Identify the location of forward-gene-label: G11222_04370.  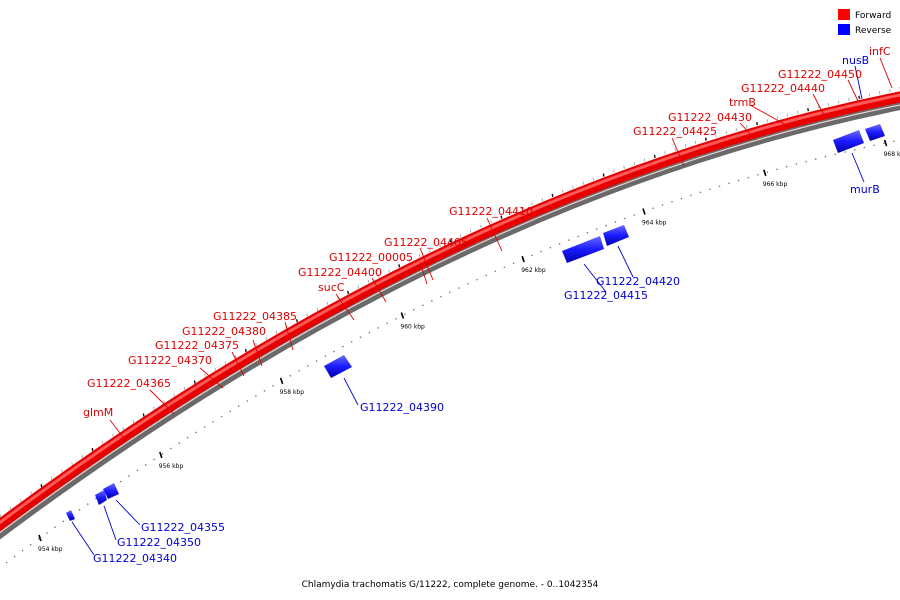
(170, 360).